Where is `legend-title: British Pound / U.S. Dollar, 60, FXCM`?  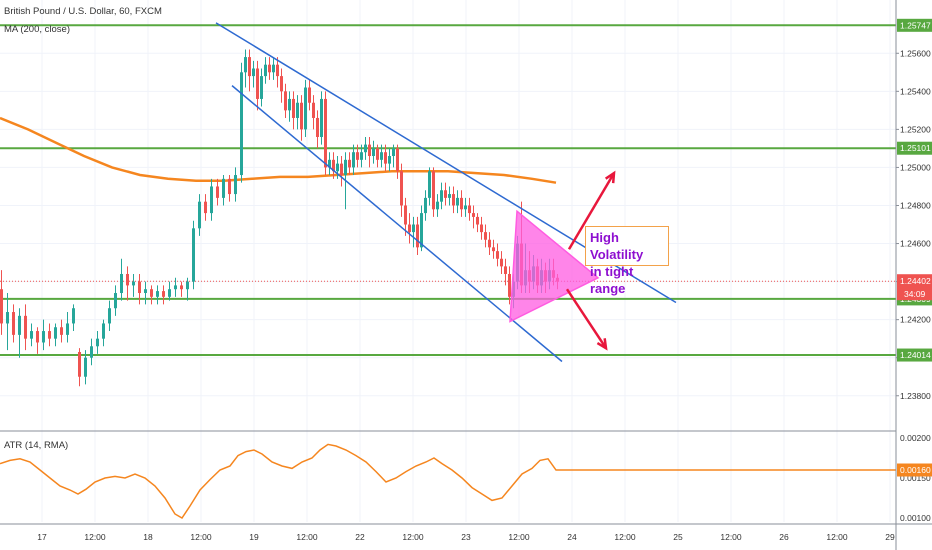 legend-title: British Pound / U.S. Dollar, 60, FXCM is located at coordinates (83, 11).